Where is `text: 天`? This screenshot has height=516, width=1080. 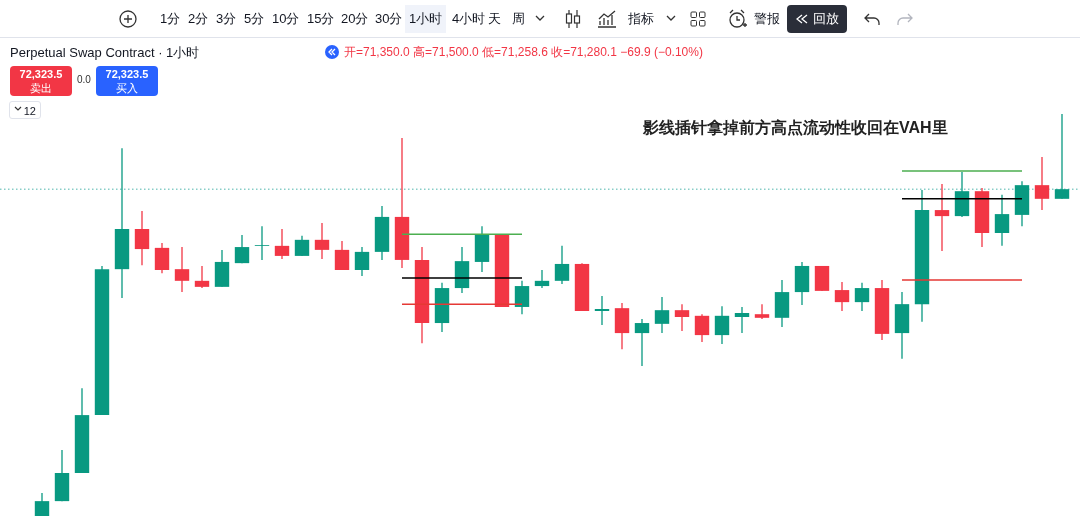
text: 天 is located at coordinates (494, 19).